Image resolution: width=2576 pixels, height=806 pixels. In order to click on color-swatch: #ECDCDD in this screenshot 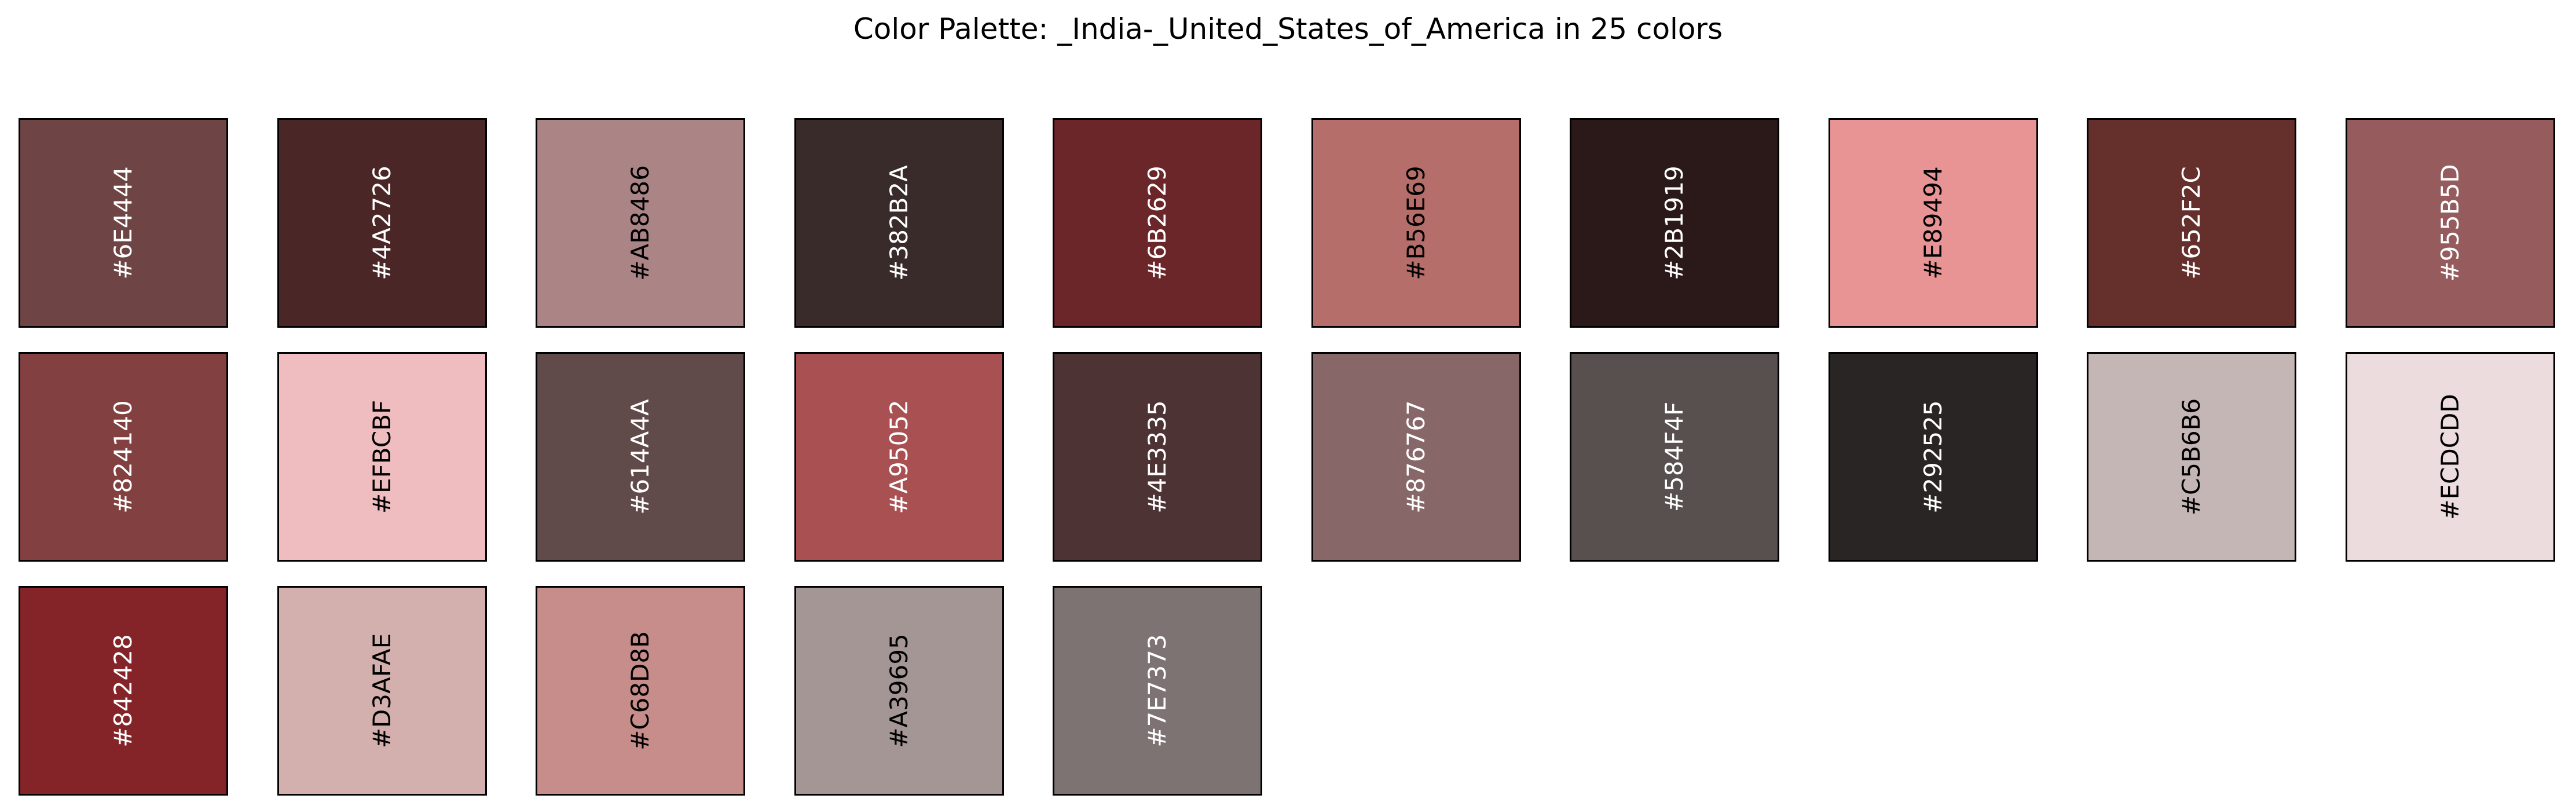, I will do `click(2450, 457)`.